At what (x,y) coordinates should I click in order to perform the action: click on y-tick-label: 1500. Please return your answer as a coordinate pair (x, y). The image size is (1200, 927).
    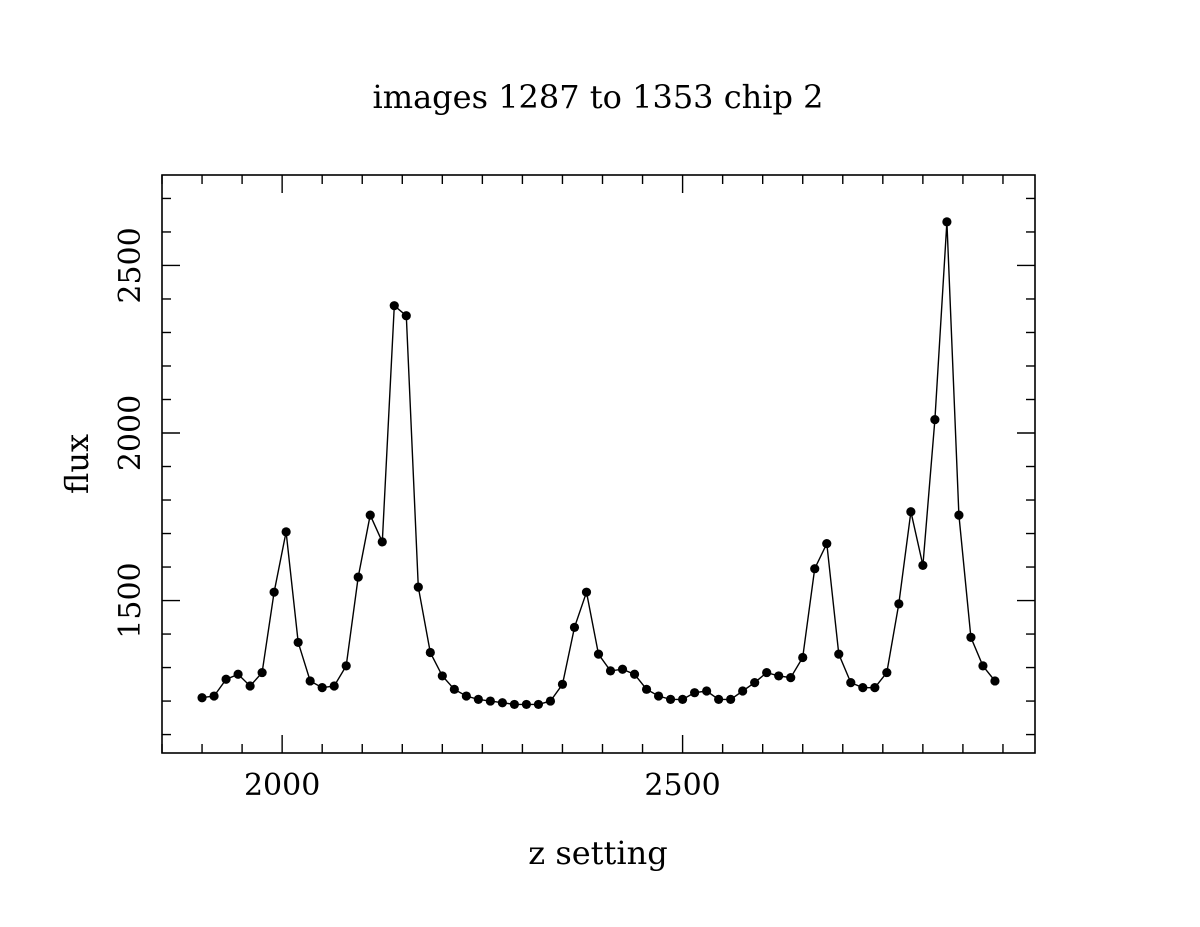
    Looking at the image, I should click on (130, 600).